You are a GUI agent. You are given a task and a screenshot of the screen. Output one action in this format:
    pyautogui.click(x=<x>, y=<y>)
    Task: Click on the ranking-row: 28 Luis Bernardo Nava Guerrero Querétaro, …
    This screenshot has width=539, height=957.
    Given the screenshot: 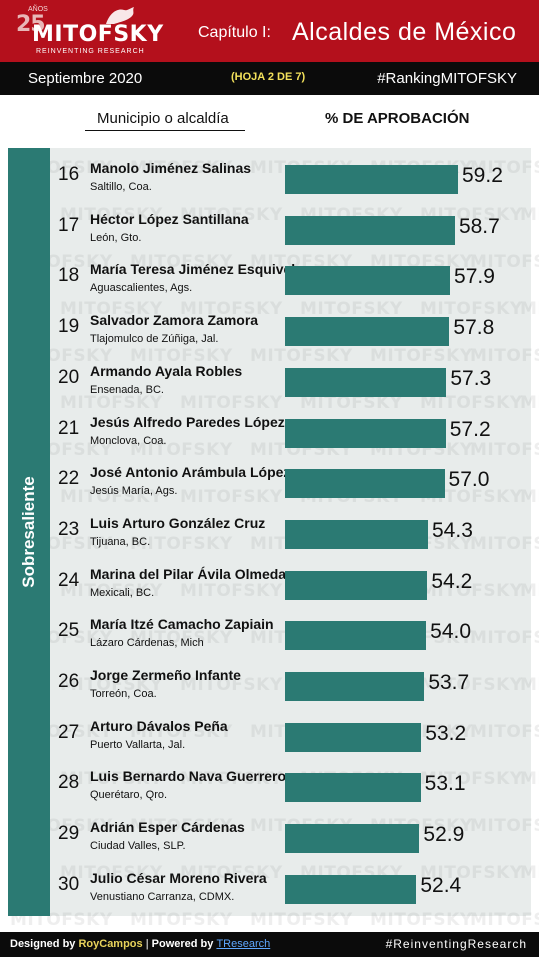 What is the action you would take?
    pyautogui.click(x=290, y=783)
    